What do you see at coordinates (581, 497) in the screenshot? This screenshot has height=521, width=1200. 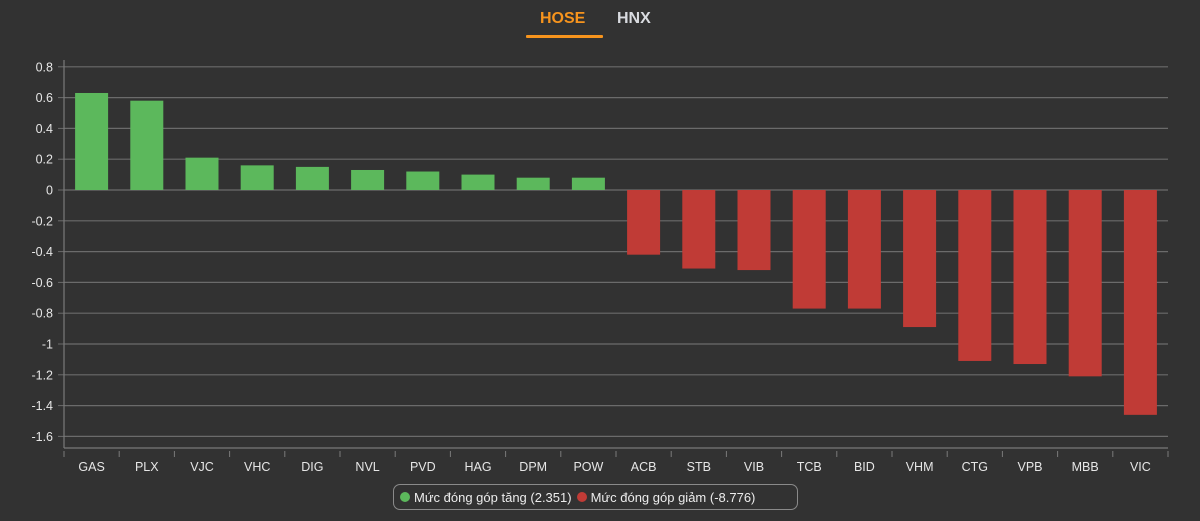 I see `decrease-dot-icon` at bounding box center [581, 497].